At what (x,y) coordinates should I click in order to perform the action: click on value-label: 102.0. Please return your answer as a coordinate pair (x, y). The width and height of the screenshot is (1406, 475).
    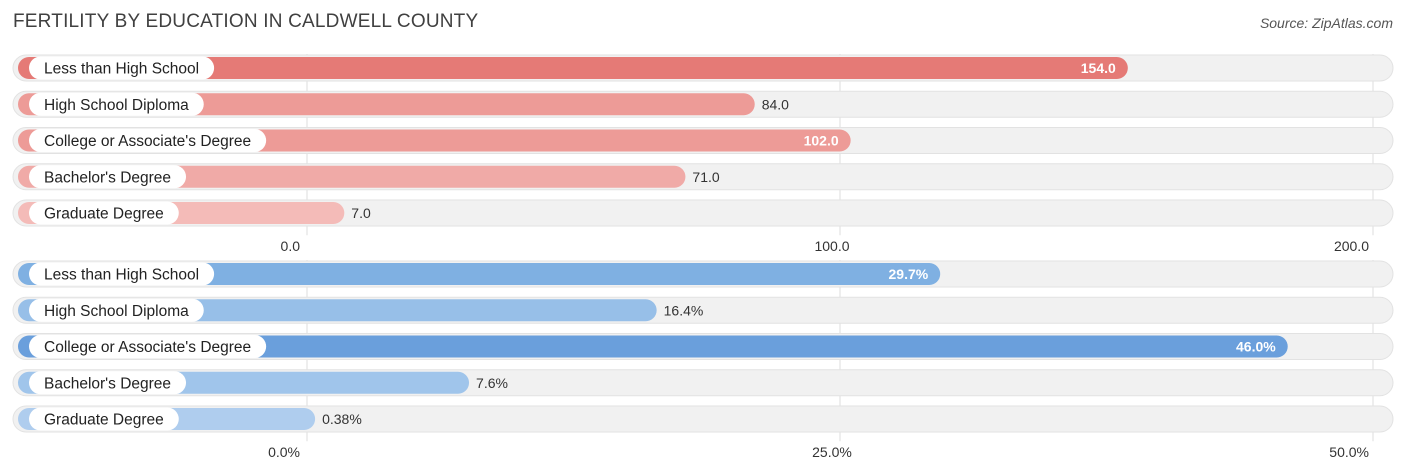
    Looking at the image, I should click on (821, 141).